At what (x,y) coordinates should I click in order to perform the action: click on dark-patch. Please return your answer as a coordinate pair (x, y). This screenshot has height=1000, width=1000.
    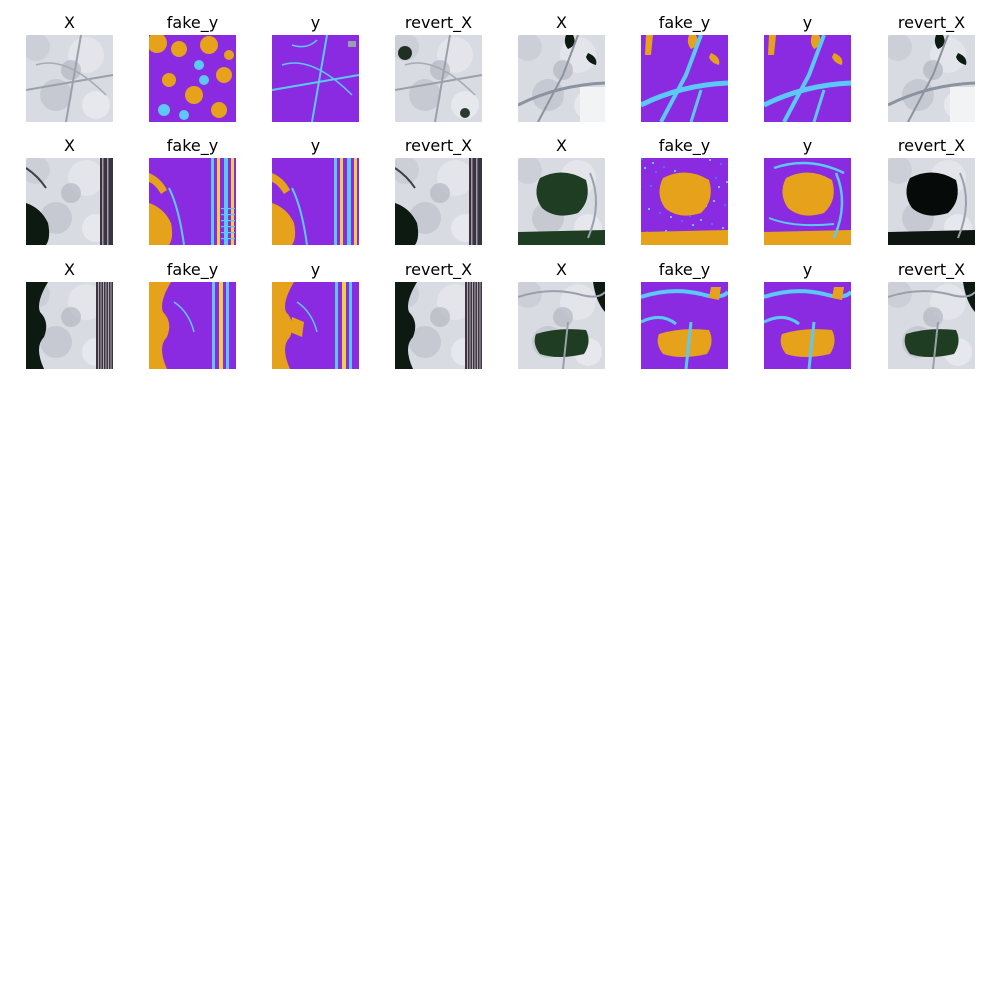
    Looking at the image, I should click on (405, 53).